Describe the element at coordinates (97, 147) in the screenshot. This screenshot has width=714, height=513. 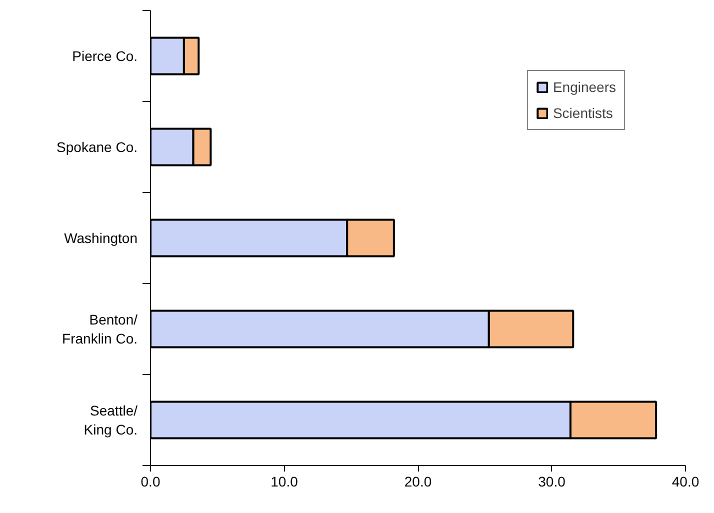
I see `y-tick-label: Spokane Co.` at that location.